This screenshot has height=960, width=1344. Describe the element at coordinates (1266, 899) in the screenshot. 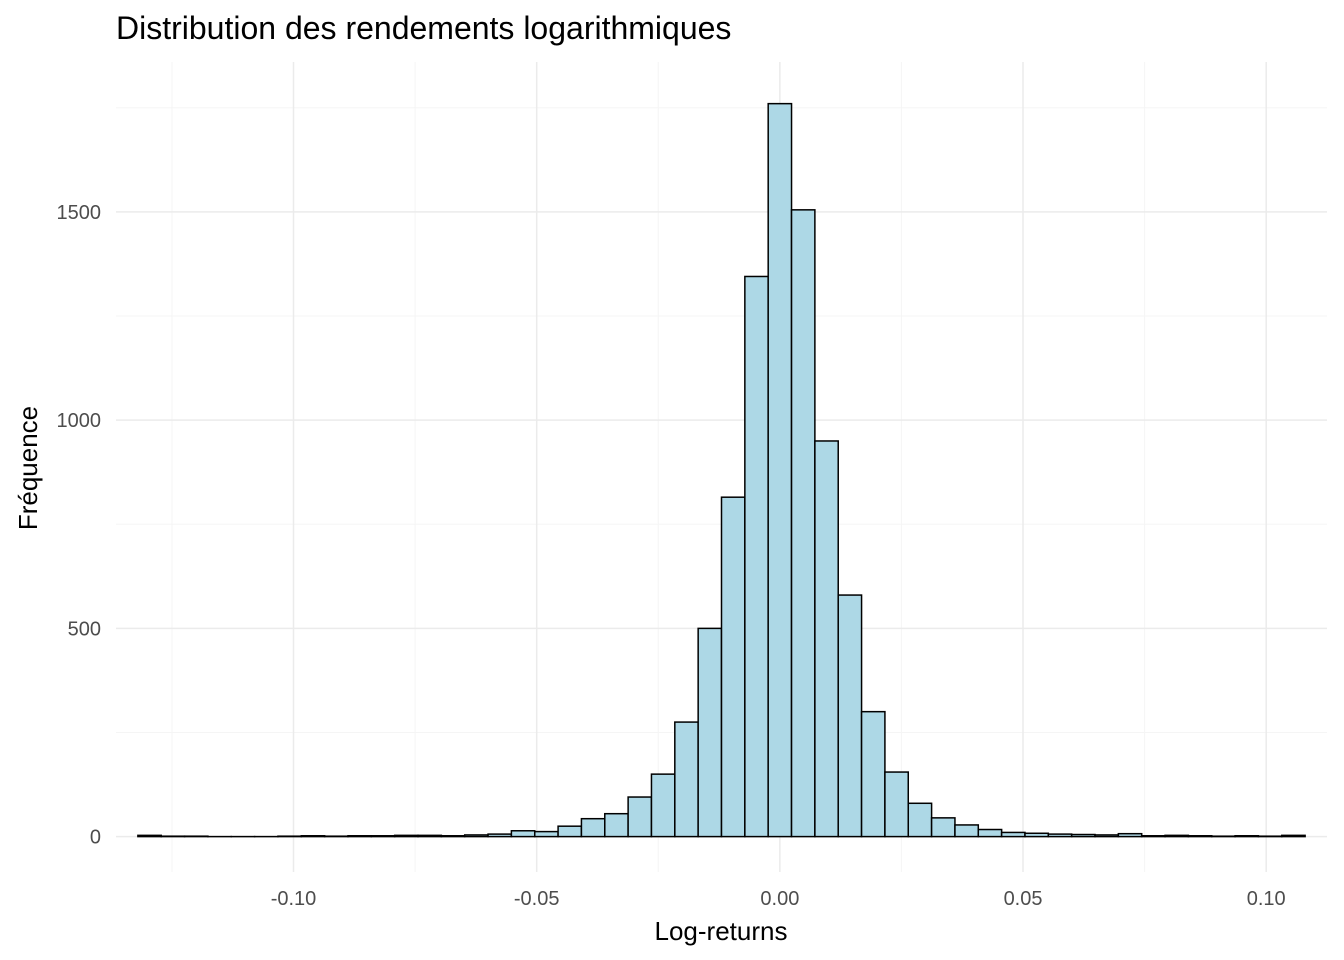

I see `x-tick-label: 0.10` at that location.